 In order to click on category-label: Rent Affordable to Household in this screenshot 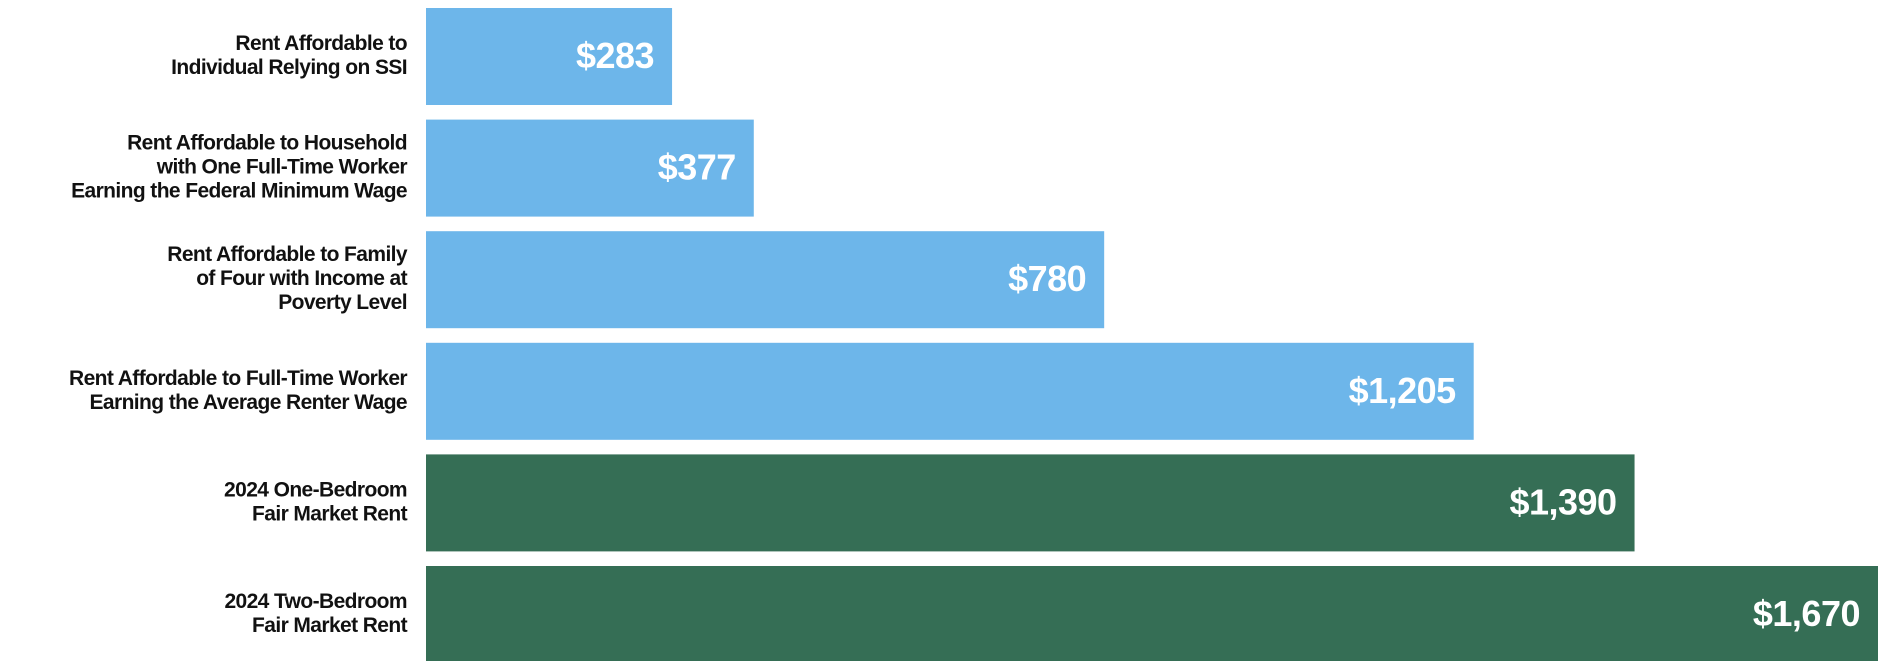, I will do `click(267, 143)`.